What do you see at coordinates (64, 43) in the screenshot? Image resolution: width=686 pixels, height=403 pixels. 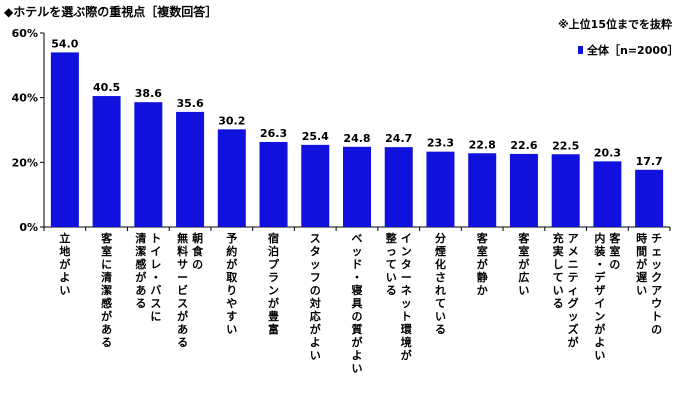 I see `data-label: 54.0` at bounding box center [64, 43].